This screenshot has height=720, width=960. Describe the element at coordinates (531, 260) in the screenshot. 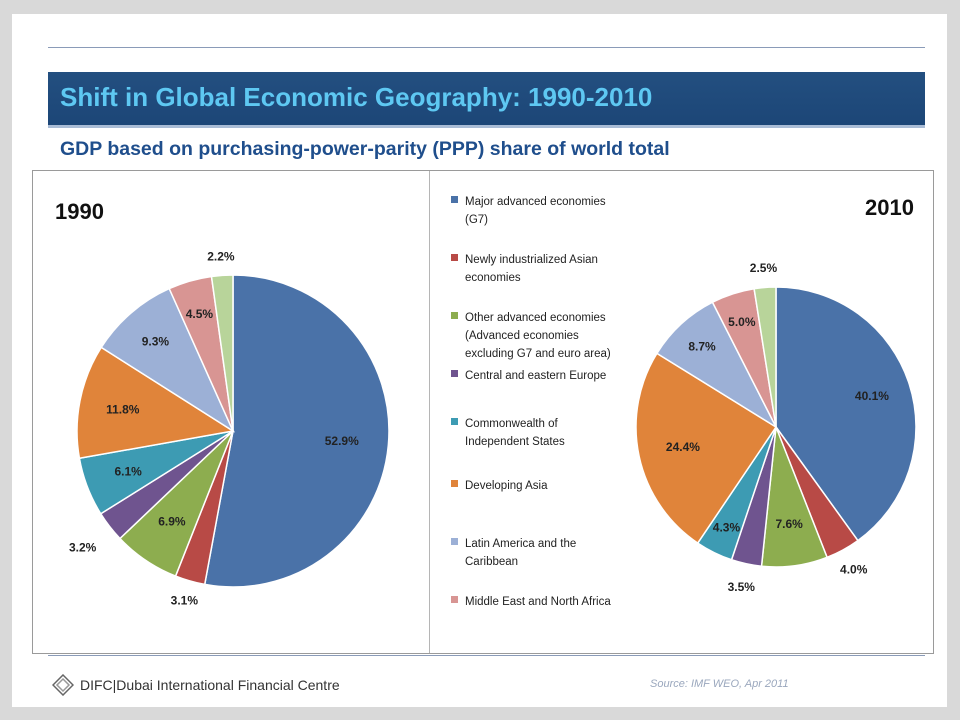

I see `legend-label-1-0: Newly industrialized Asian` at that location.